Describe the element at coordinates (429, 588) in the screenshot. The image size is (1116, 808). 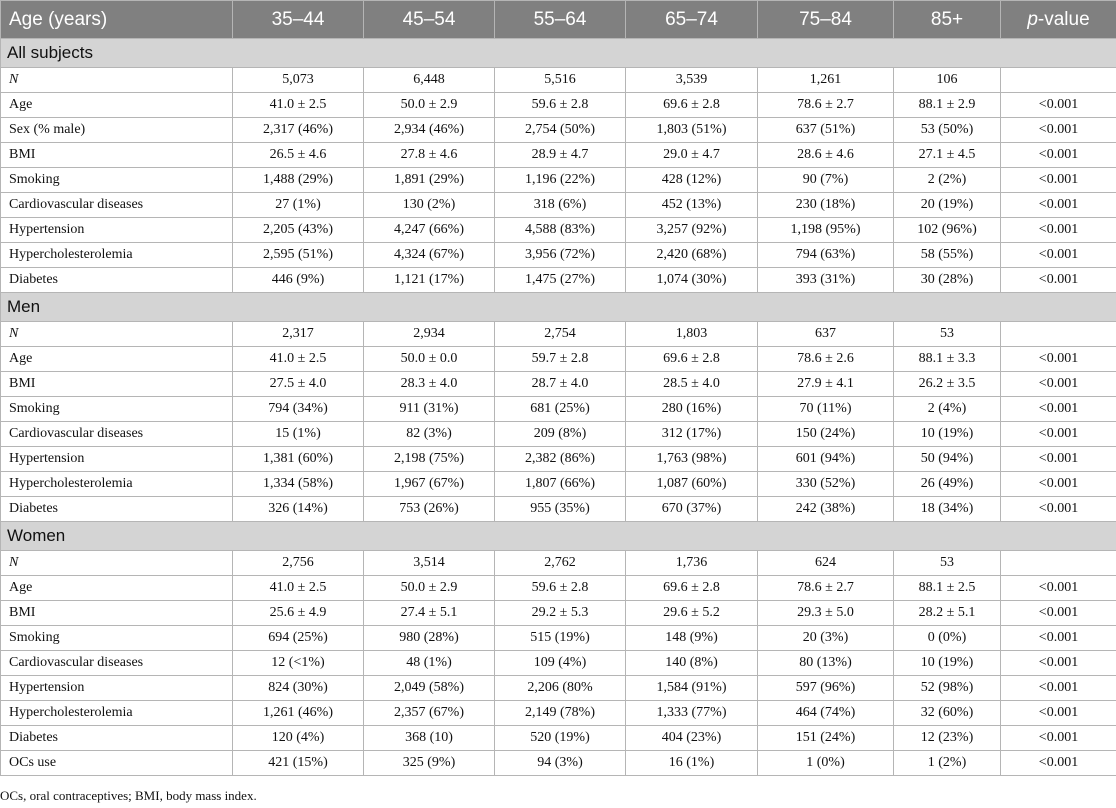
I see `table-cell: 50.0 ± 2.9` at that location.